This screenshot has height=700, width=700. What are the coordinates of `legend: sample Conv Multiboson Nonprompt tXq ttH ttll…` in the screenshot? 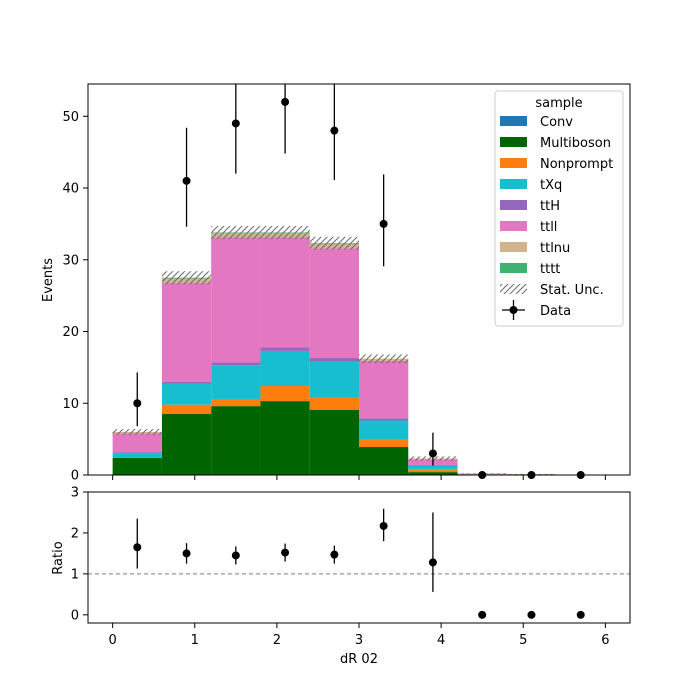 It's located at (559, 208).